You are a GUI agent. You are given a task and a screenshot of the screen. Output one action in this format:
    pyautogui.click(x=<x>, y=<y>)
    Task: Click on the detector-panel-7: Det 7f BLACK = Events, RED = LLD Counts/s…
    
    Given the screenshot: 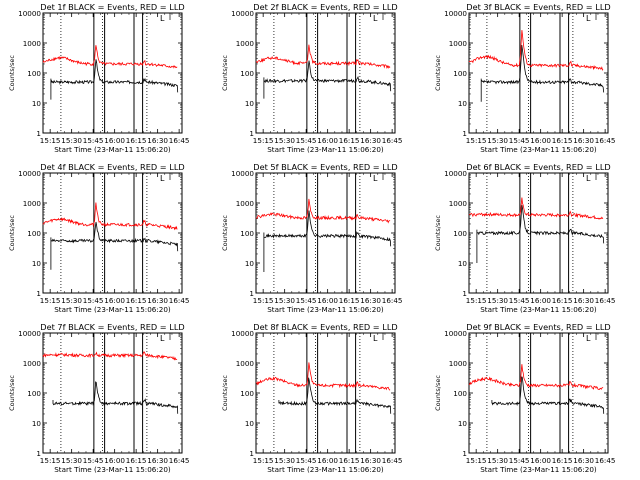 What is the action you would take?
    pyautogui.click(x=98, y=398)
    